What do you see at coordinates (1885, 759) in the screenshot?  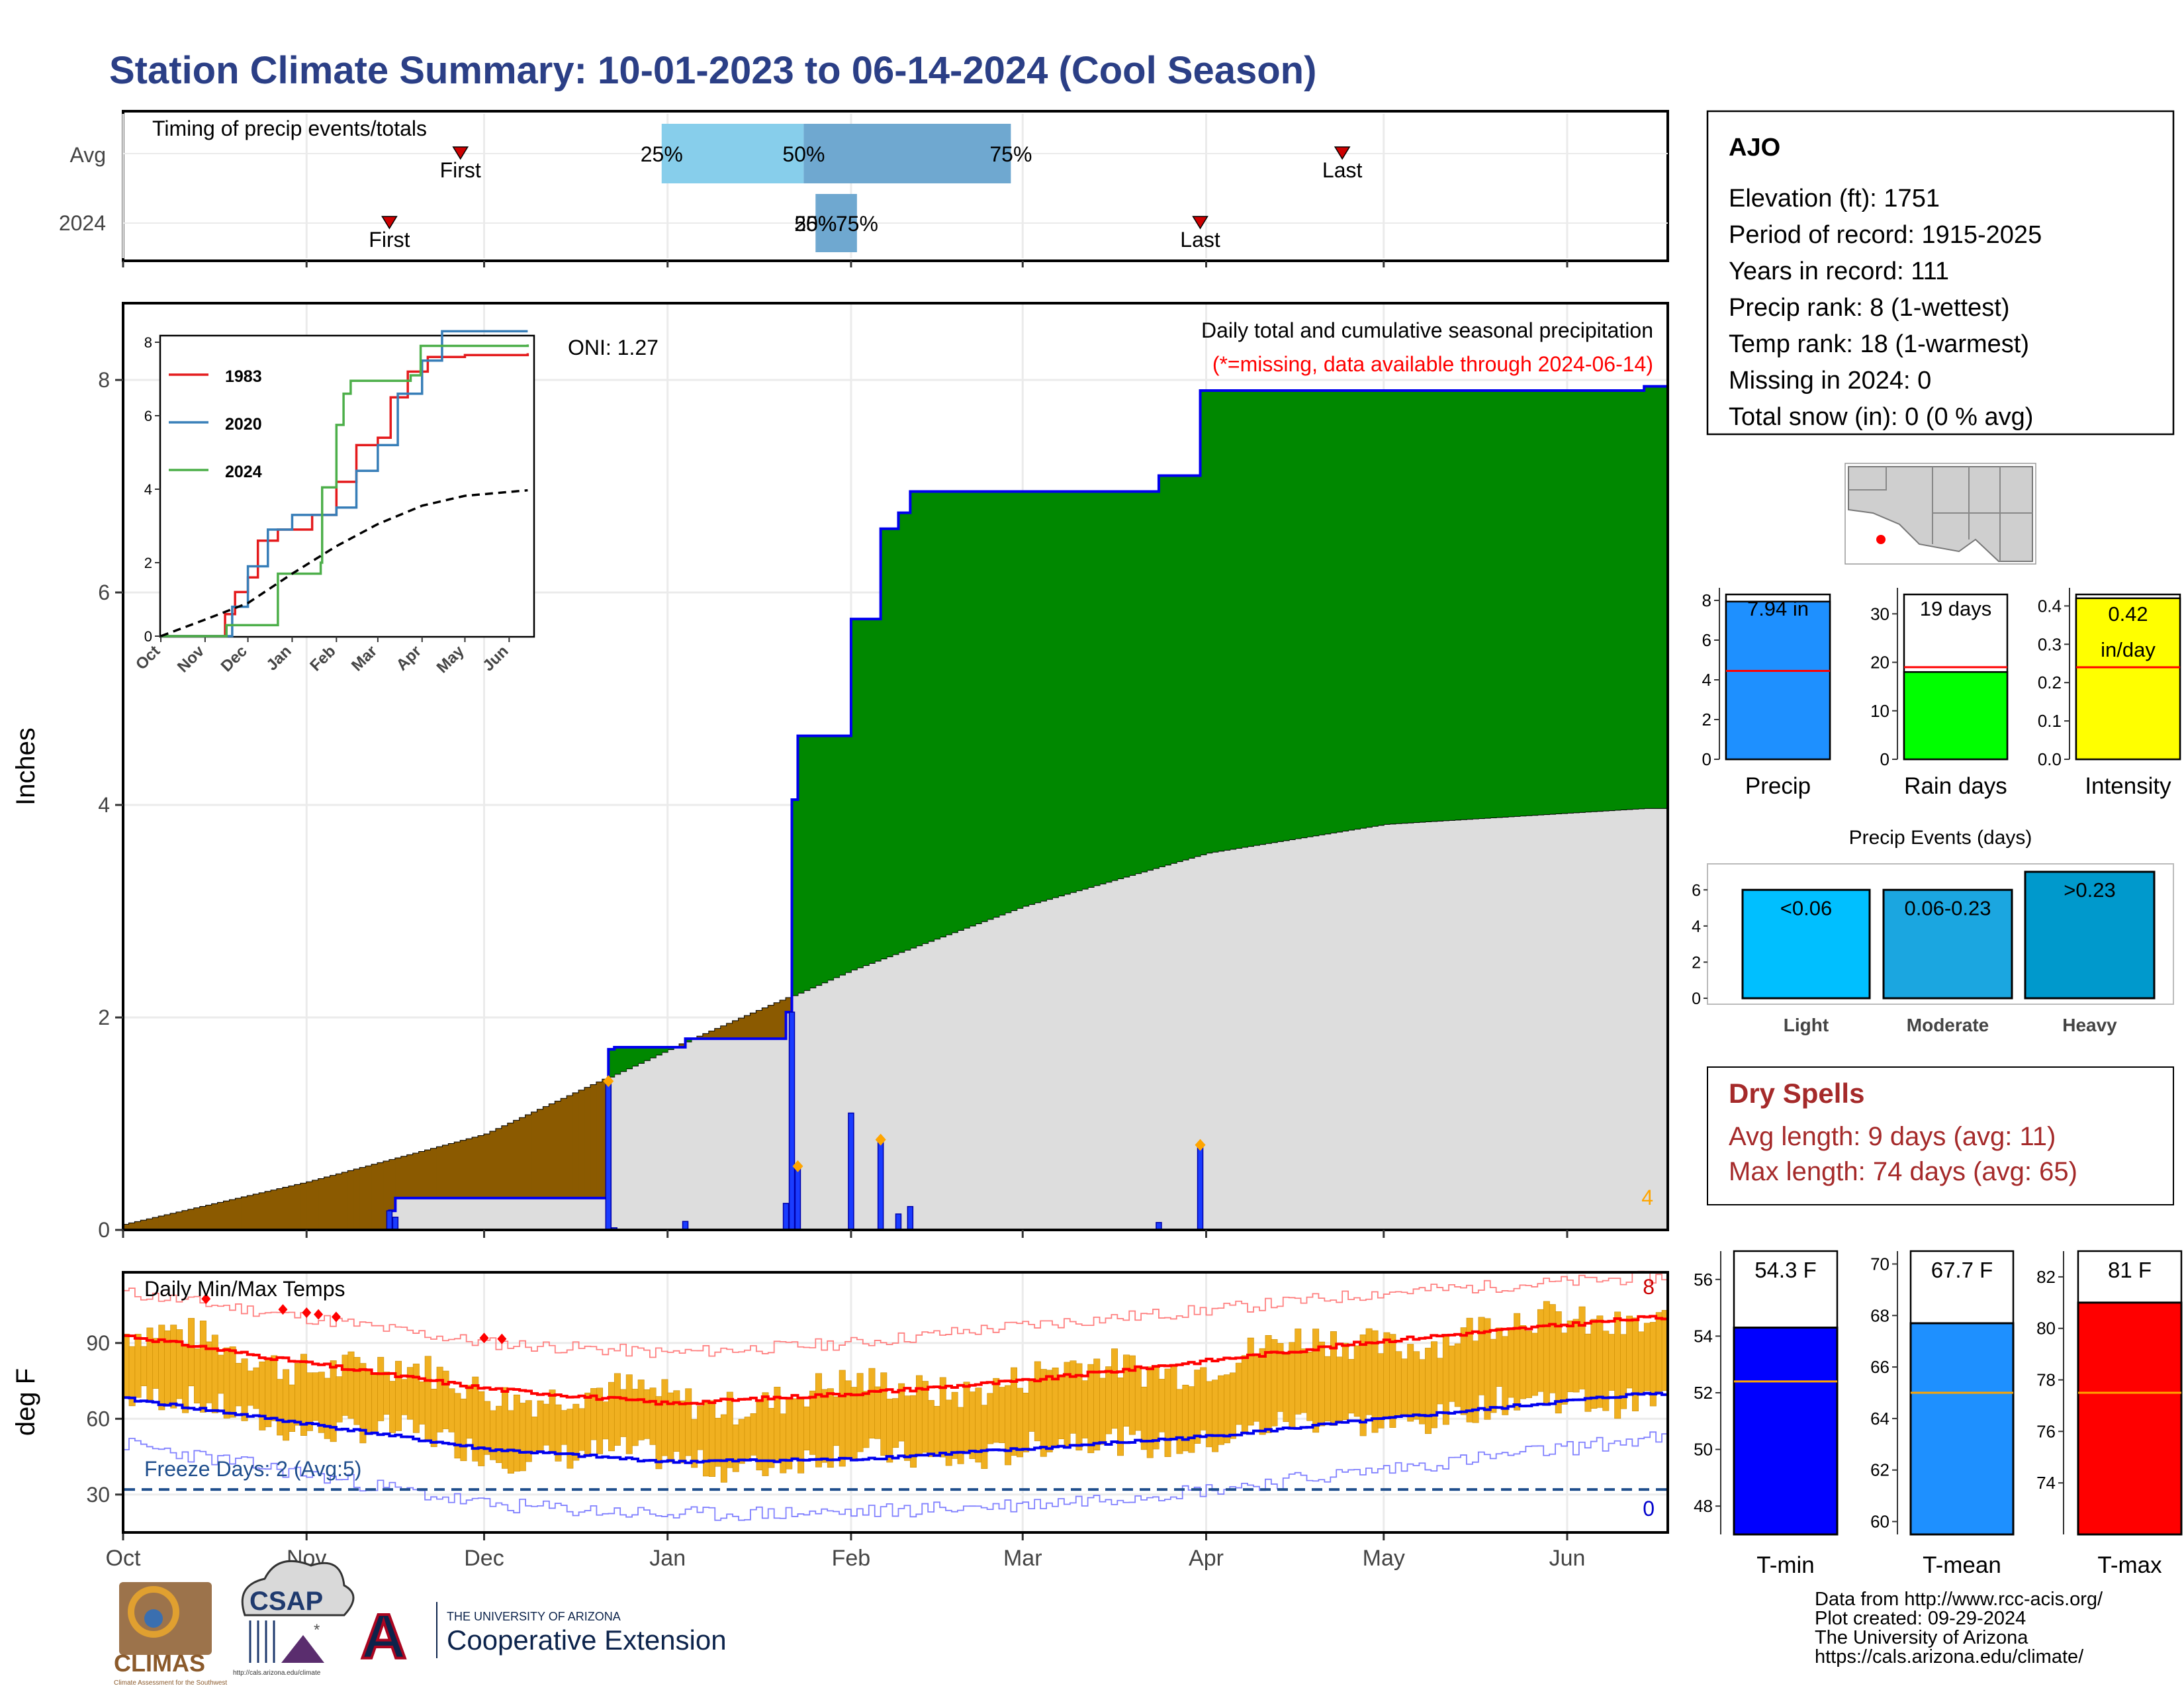 I see `summary-tick-label: 0` at bounding box center [1885, 759].